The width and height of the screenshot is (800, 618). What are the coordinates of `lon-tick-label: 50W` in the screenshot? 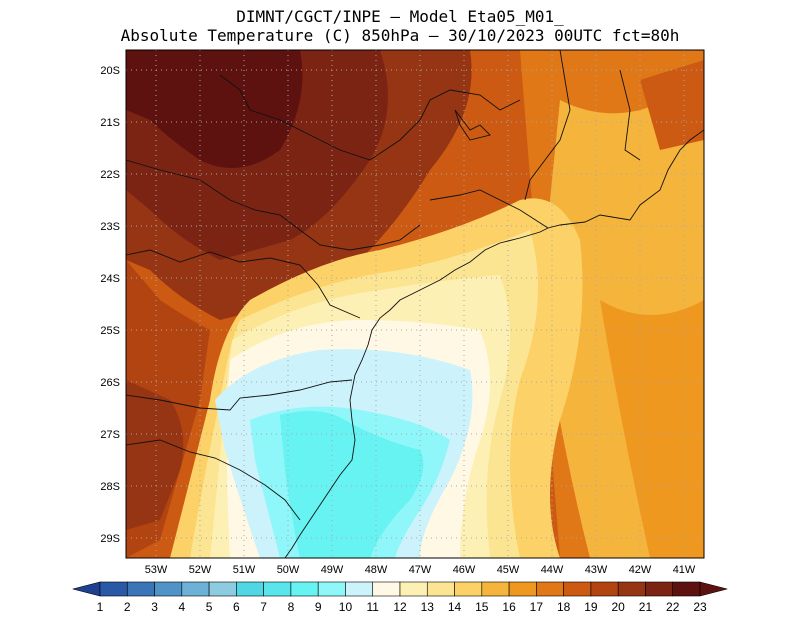 It's located at (288, 570).